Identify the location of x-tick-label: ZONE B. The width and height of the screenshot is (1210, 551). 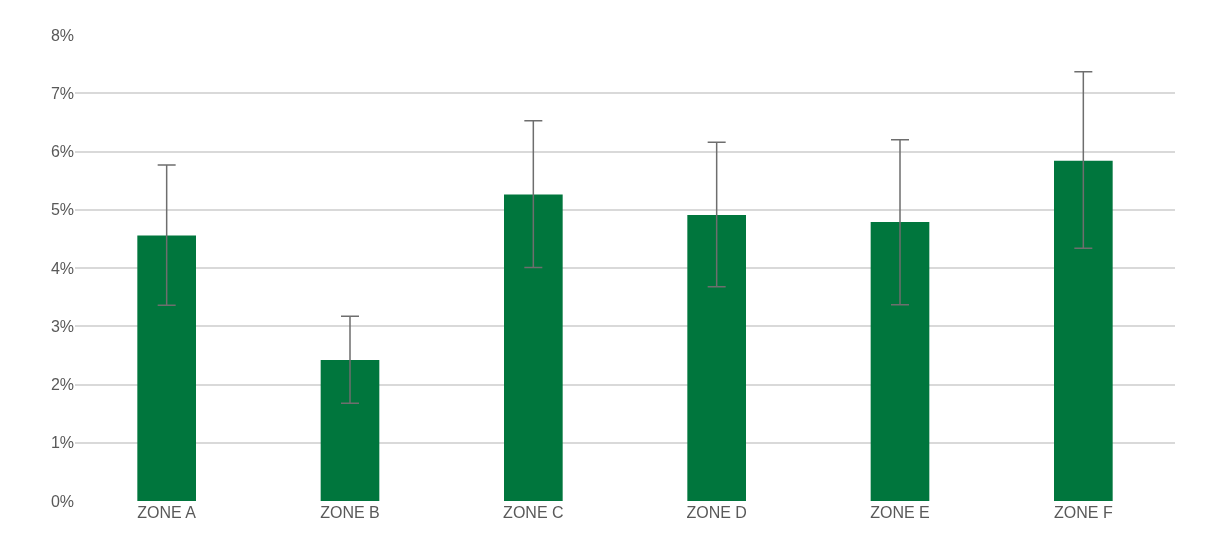
(350, 512).